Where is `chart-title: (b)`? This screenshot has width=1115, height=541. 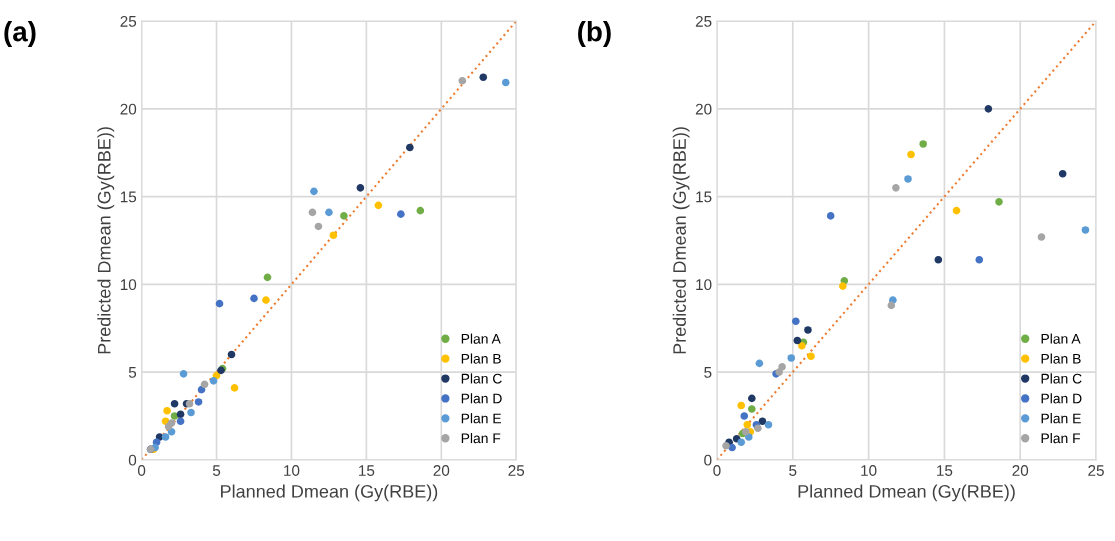 chart-title: (b) is located at coordinates (594, 34).